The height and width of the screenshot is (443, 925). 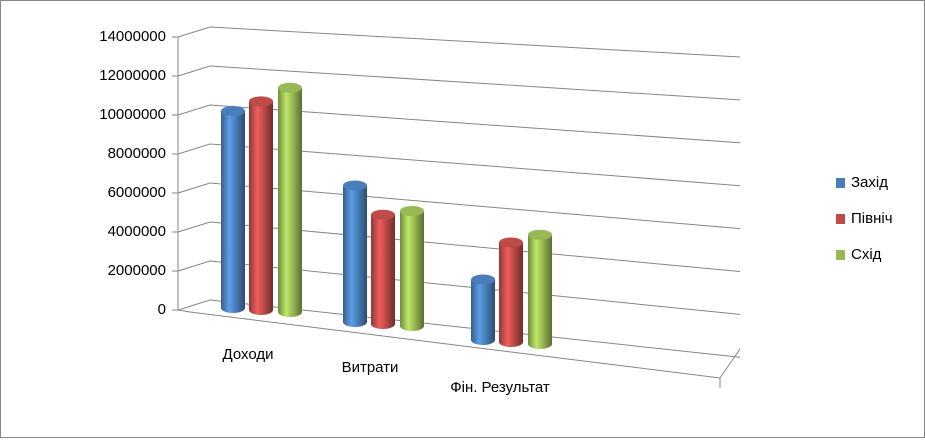 What do you see at coordinates (248, 354) in the screenshot?
I see `x-tick-label: Доходи` at bounding box center [248, 354].